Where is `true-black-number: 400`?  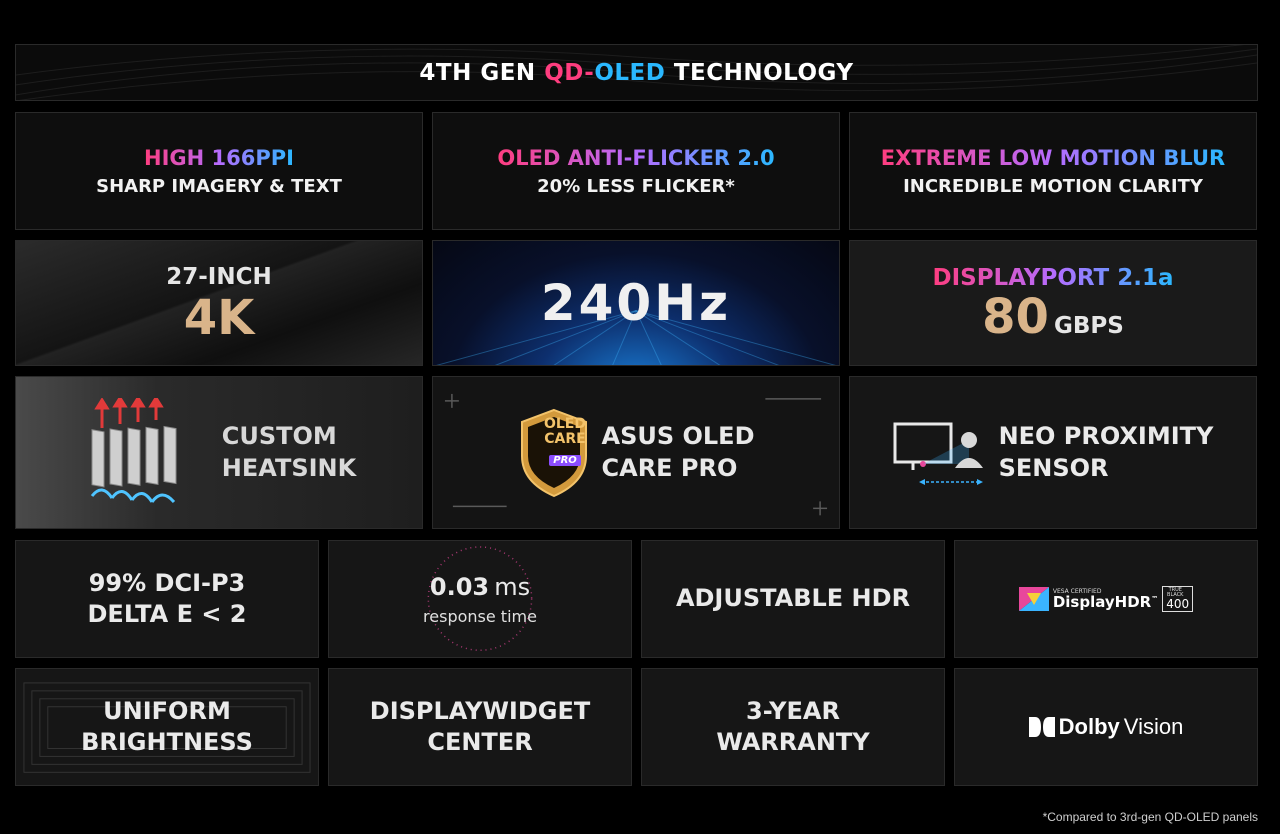
true-black-number: 400 is located at coordinates (1178, 604).